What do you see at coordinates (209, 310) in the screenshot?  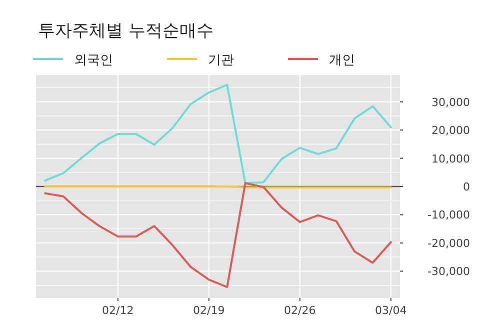 I see `x-tick-label: 02/19` at bounding box center [209, 310].